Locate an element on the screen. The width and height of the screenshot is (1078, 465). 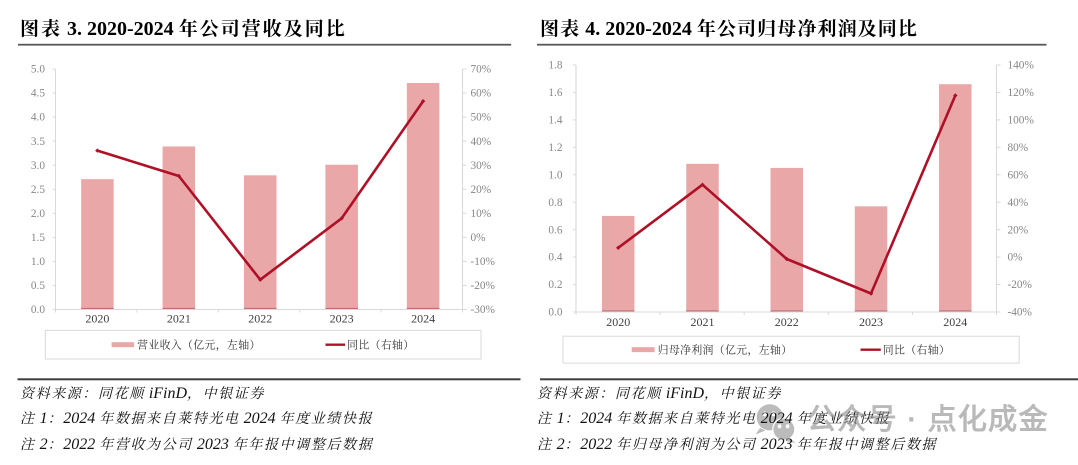
svg-text: -40% is located at coordinates (1020, 313).